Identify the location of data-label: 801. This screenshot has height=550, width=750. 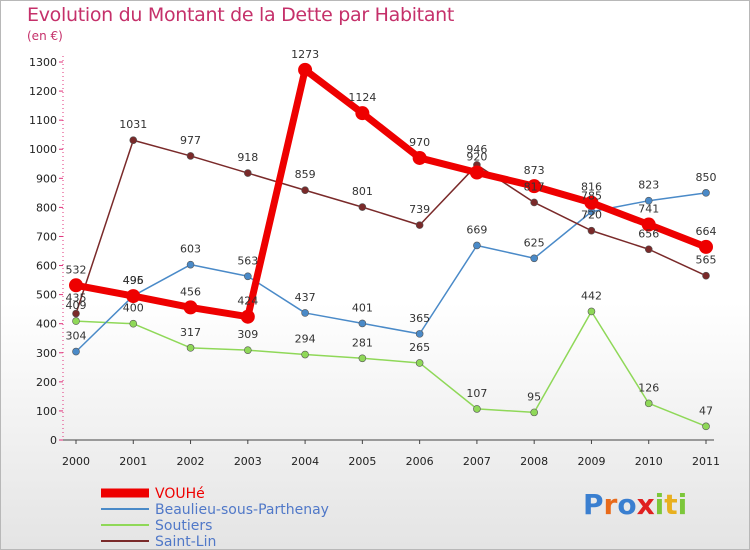
(362, 191).